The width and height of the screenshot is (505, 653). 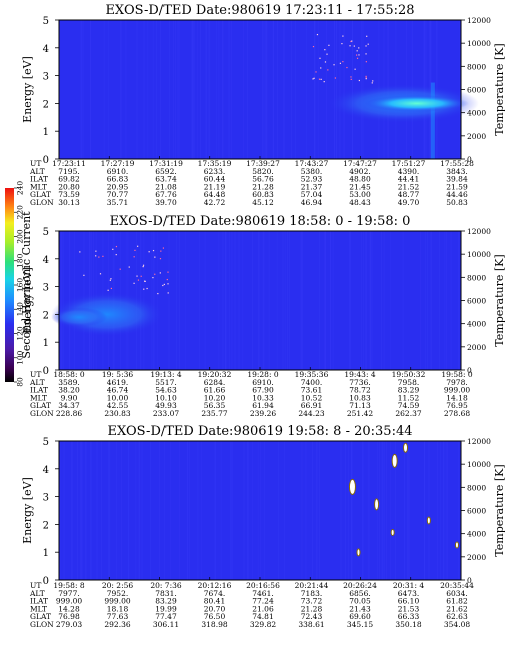 I want to click on table-cell: 20.70, so click(x=215, y=608).